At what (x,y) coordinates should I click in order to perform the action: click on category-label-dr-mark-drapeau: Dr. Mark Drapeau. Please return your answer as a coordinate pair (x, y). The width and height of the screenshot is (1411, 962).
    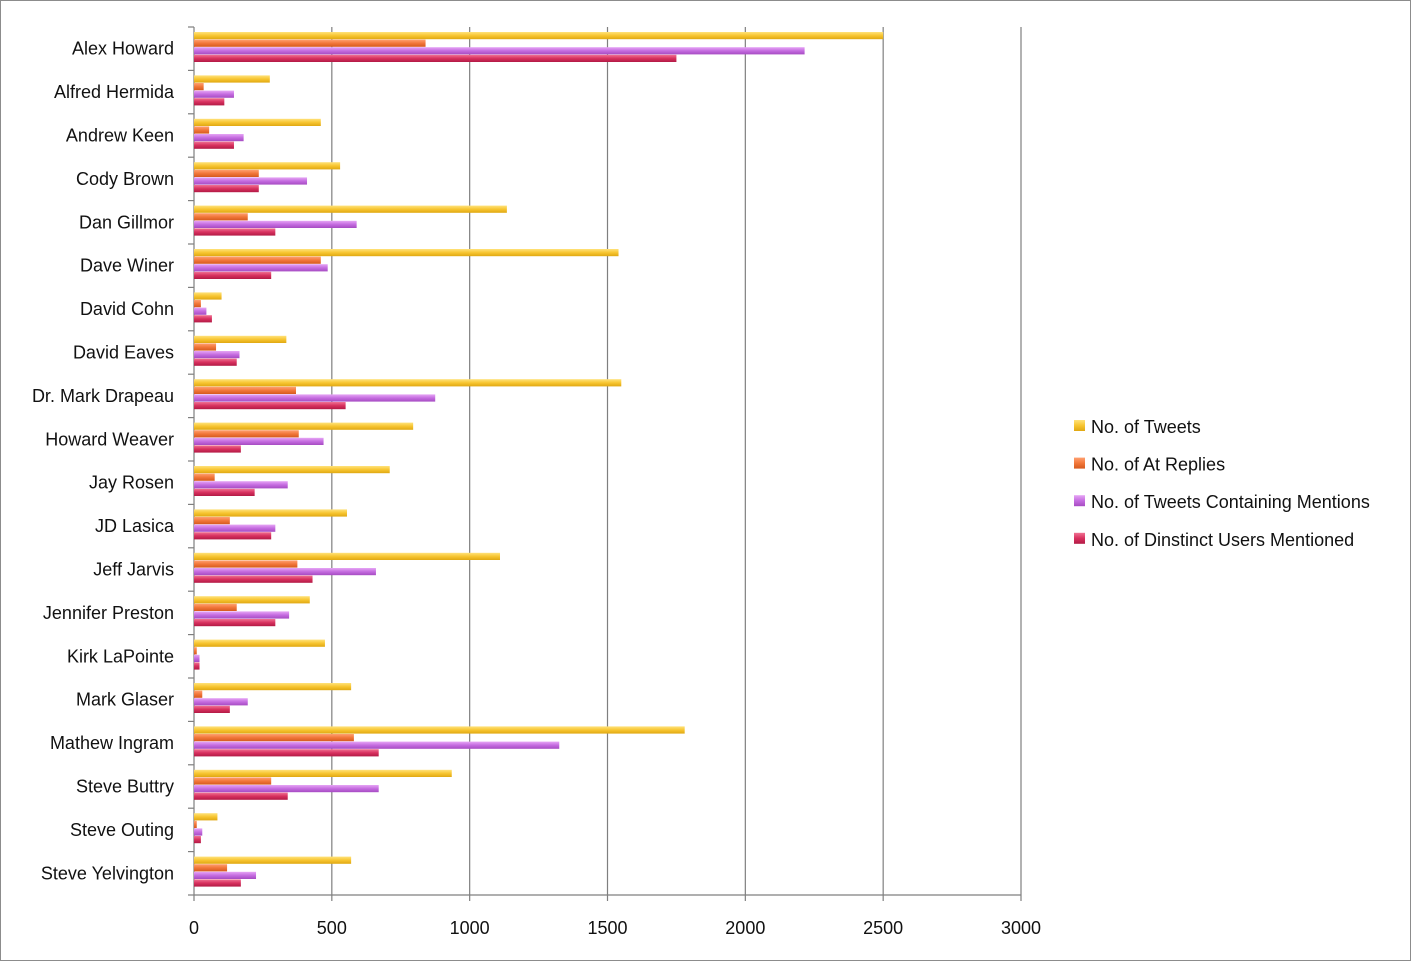
    Looking at the image, I should click on (103, 396).